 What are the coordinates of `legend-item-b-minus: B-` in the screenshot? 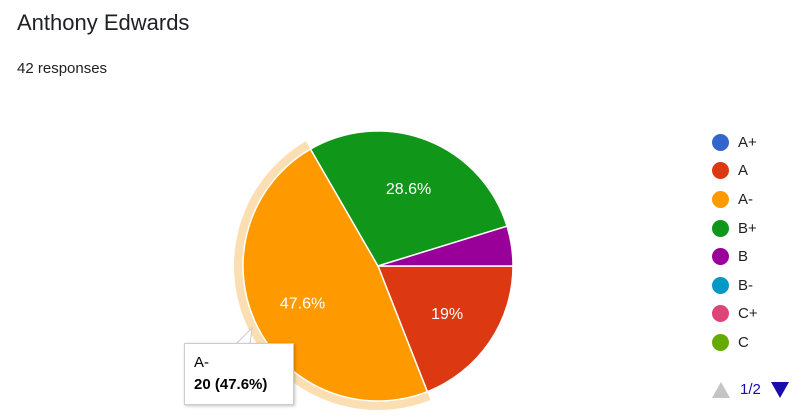 It's located at (757, 285).